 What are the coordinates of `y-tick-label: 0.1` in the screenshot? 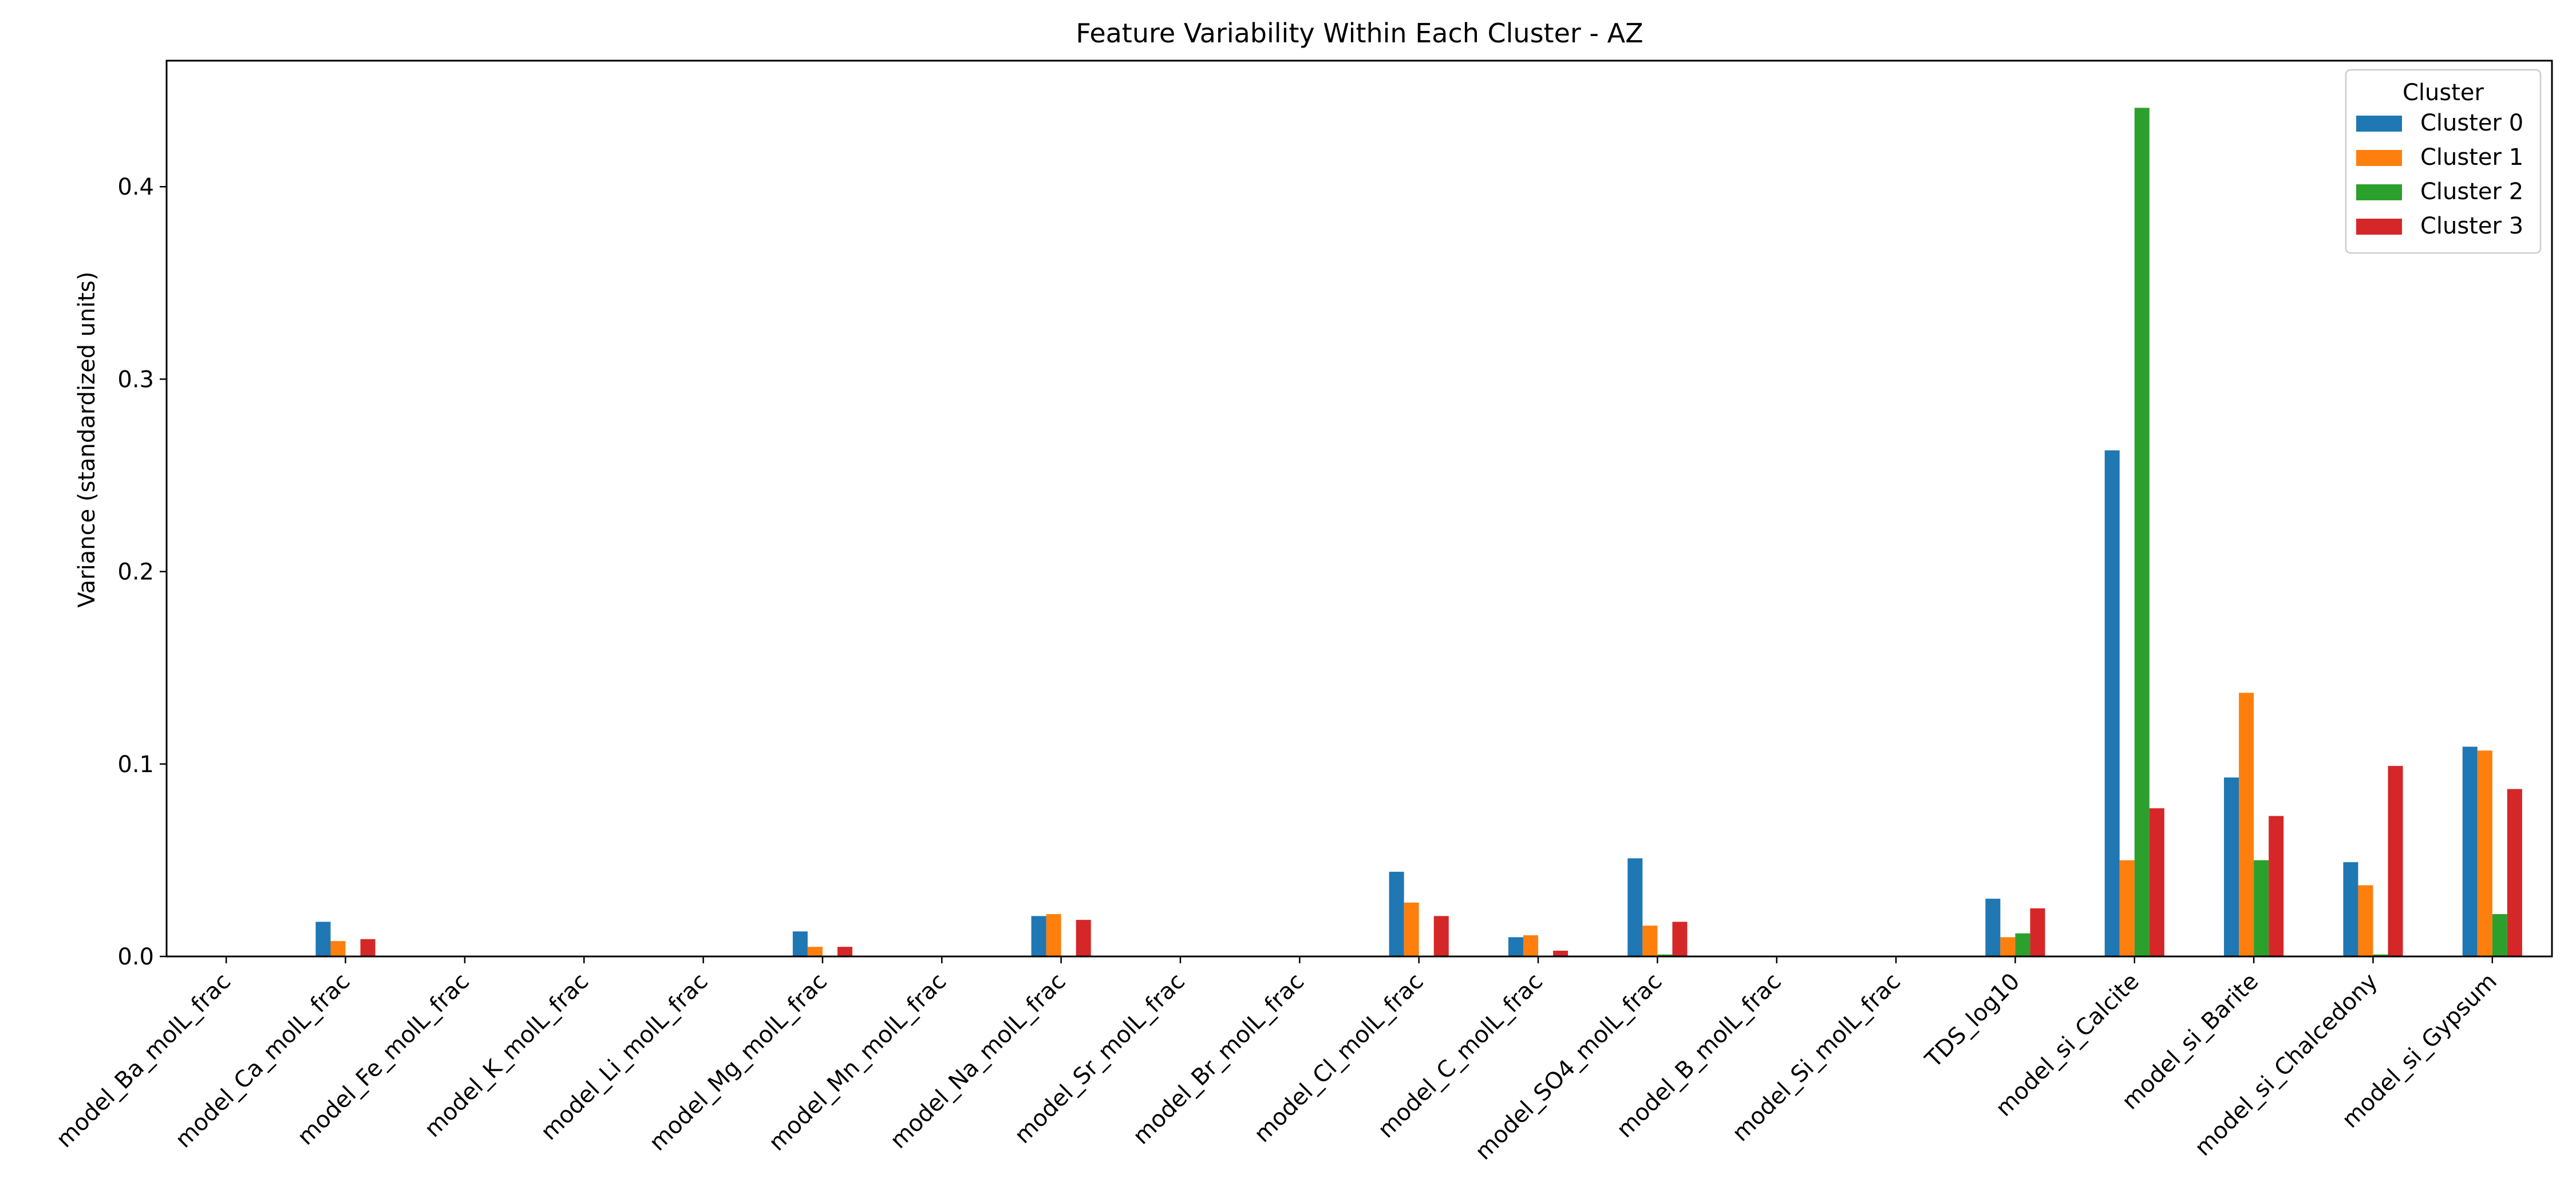 It's located at (135, 765).